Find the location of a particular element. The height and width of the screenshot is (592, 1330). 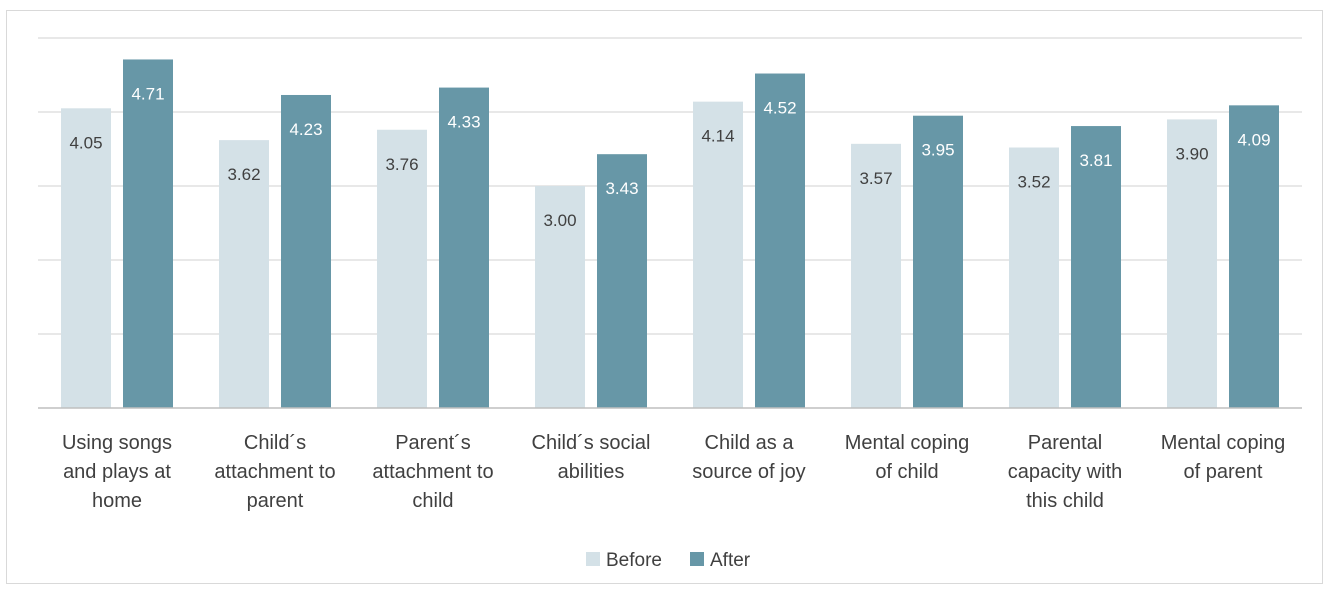

category-label-line: abilities is located at coordinates (591, 472).